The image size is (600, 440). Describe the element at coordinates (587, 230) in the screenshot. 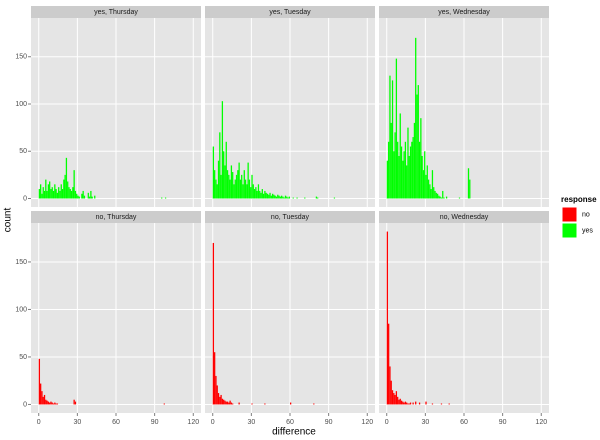

I see `legend-label: yes` at that location.